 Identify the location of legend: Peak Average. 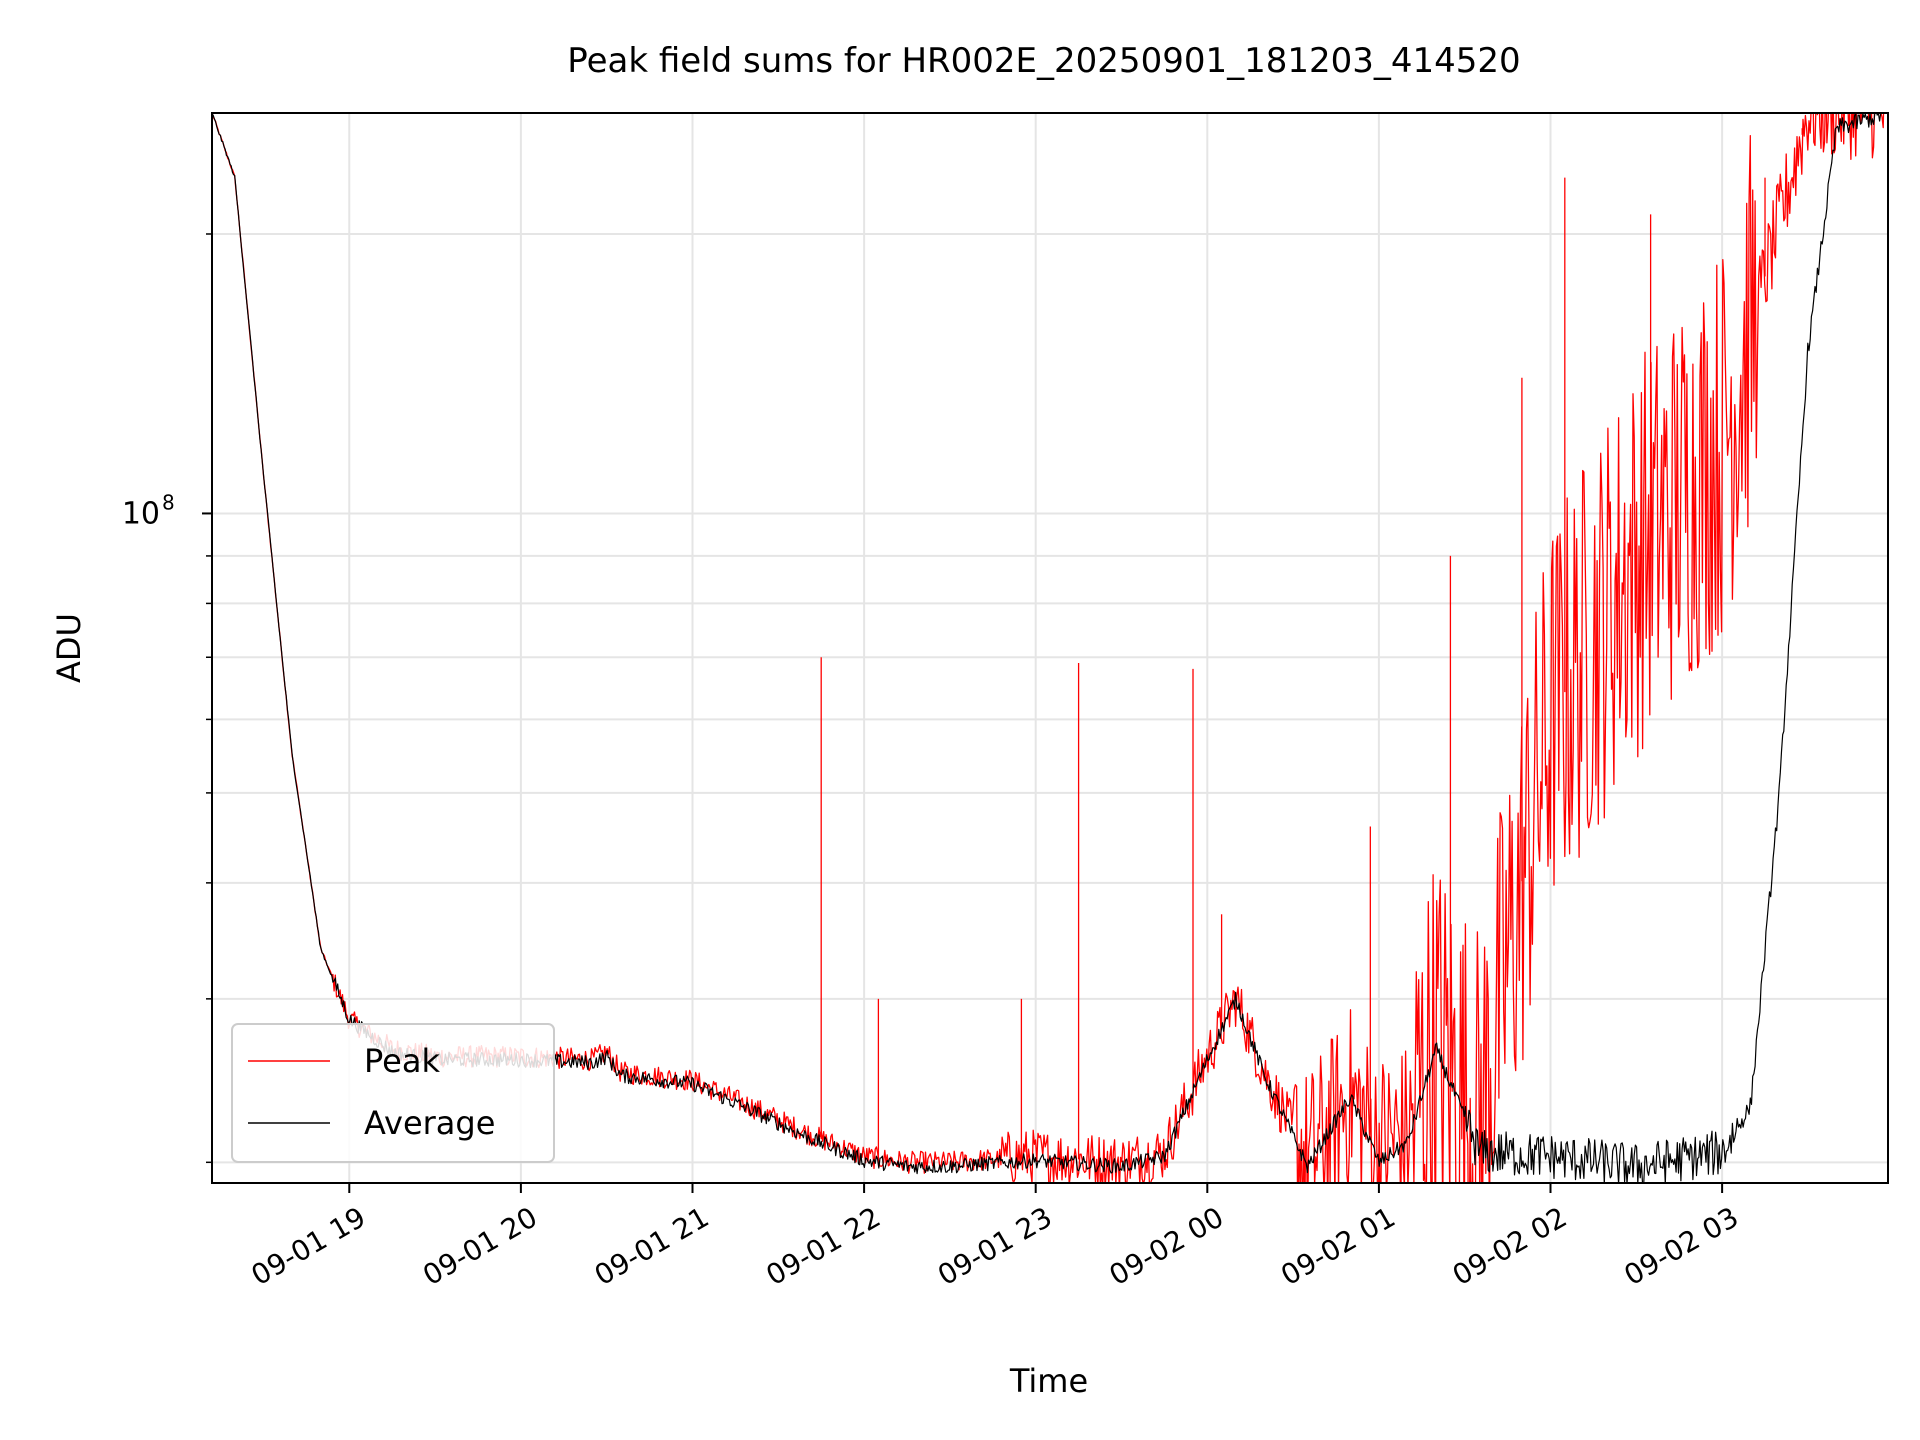
(393, 1093).